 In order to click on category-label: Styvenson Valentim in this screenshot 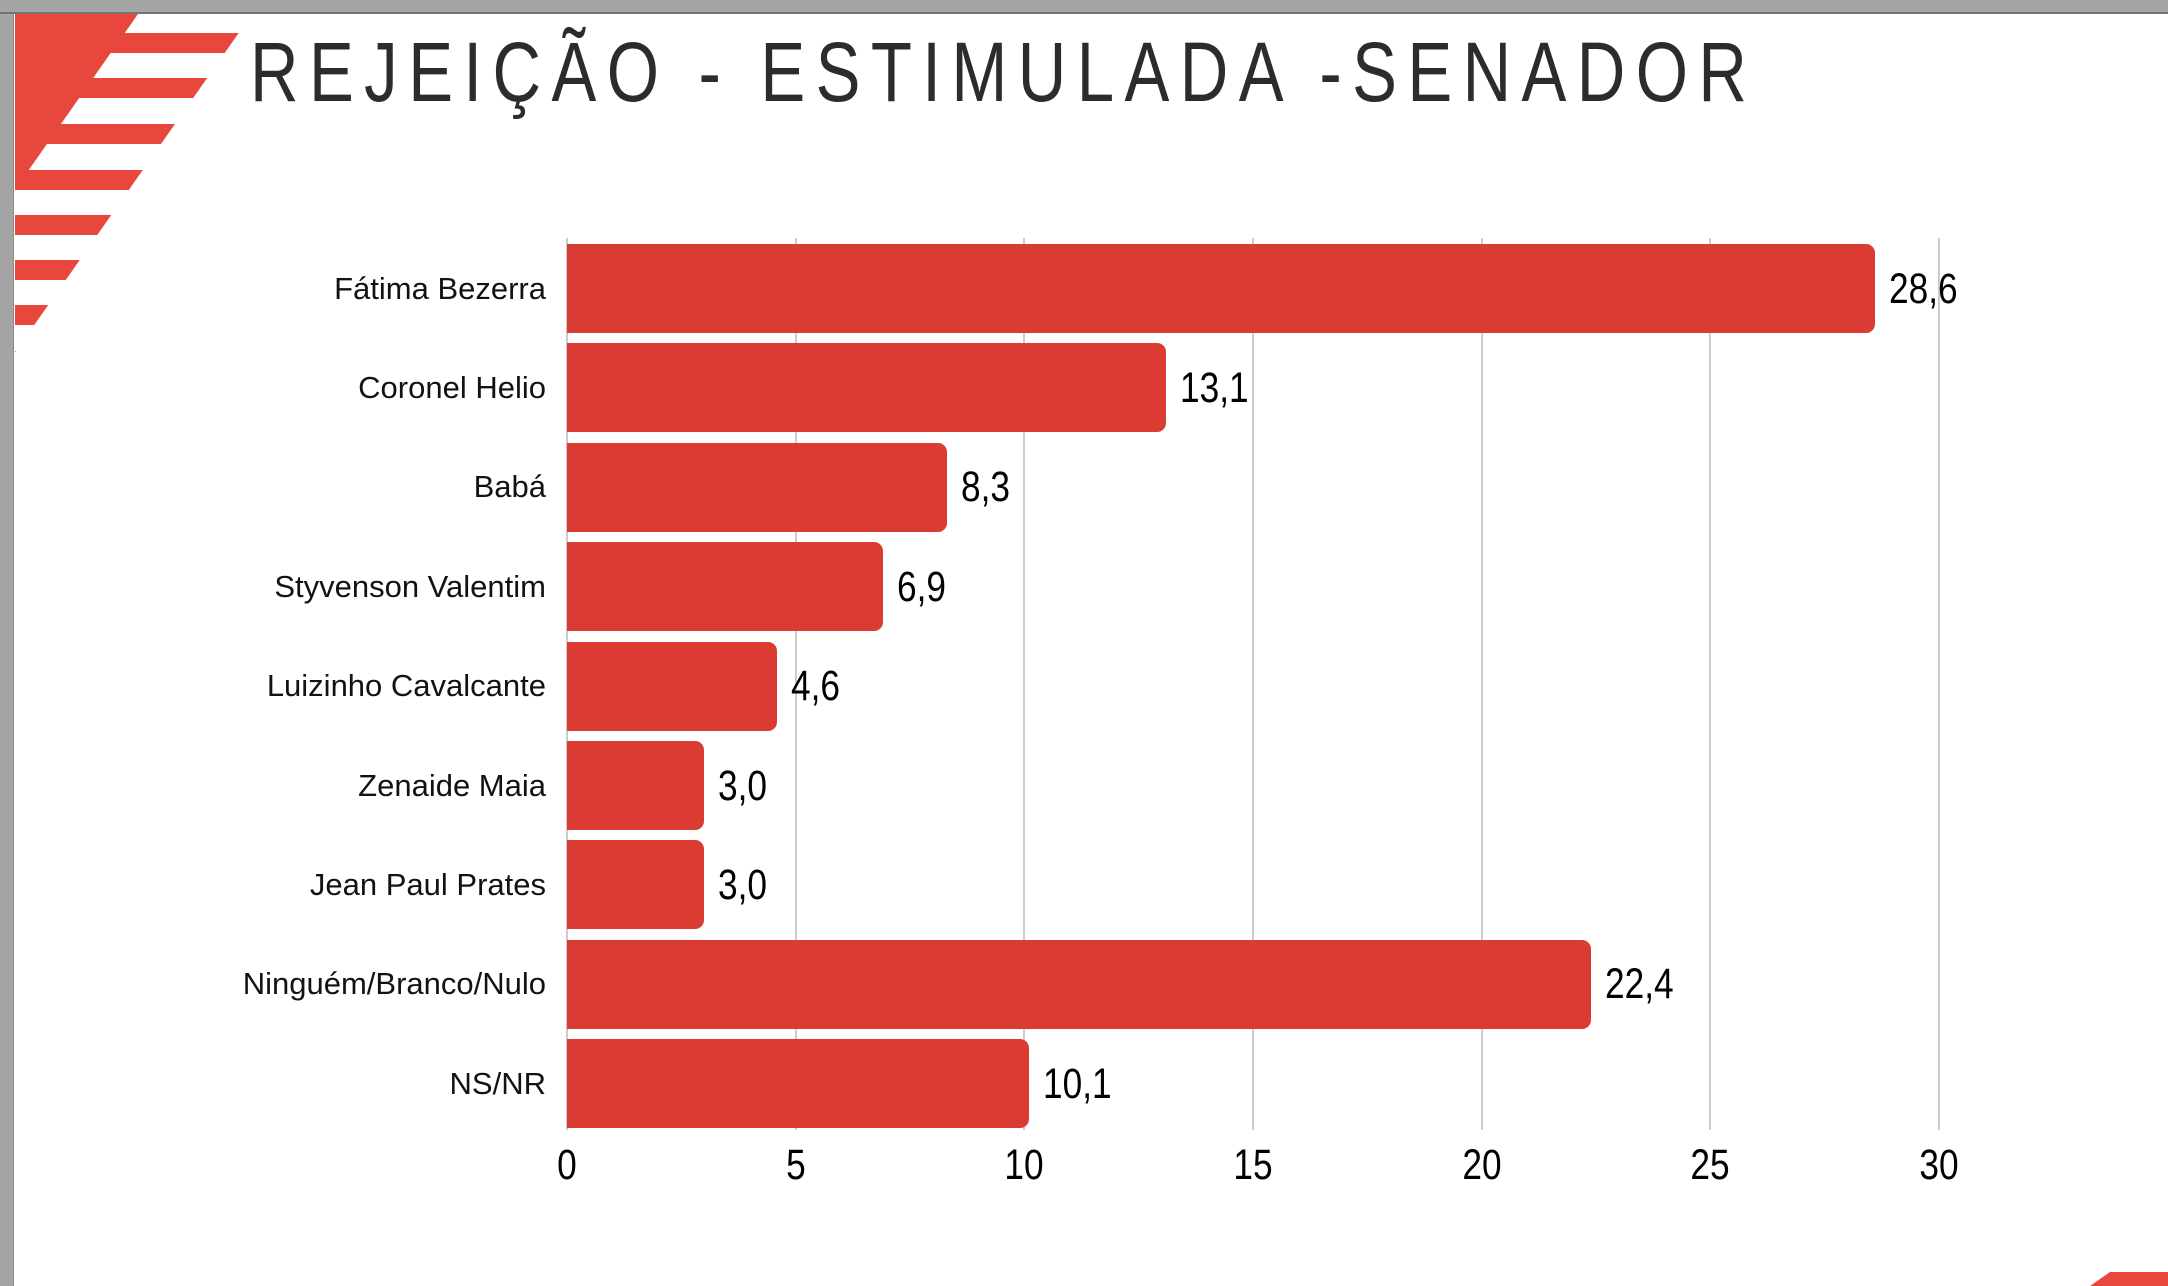, I will do `click(410, 586)`.